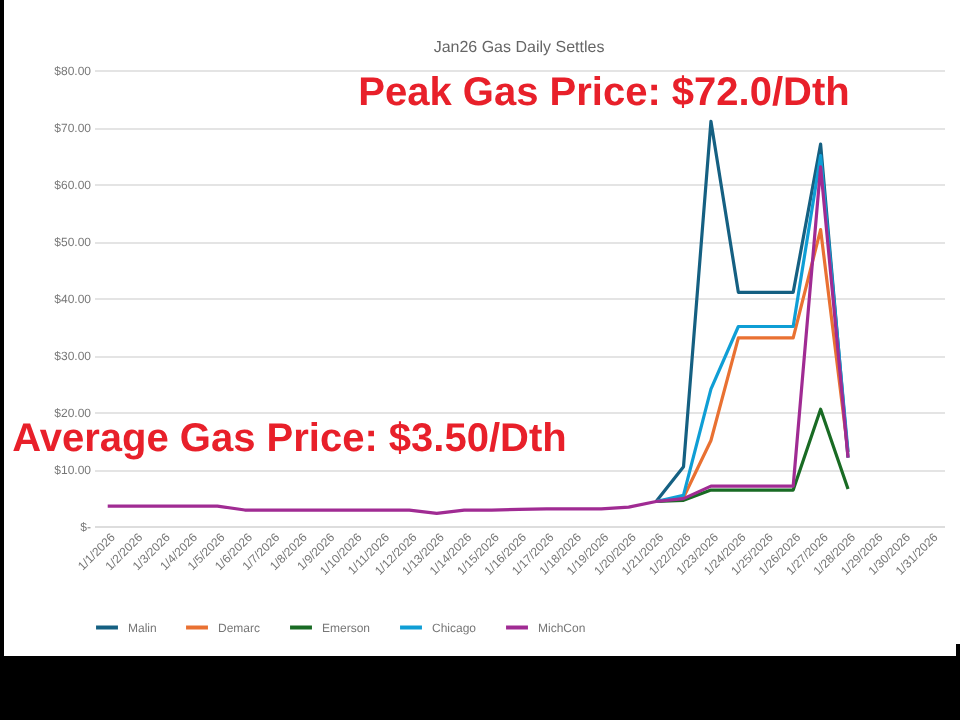  What do you see at coordinates (519, 47) in the screenshot?
I see `chart-title: Jan26 Gas Daily Settles` at bounding box center [519, 47].